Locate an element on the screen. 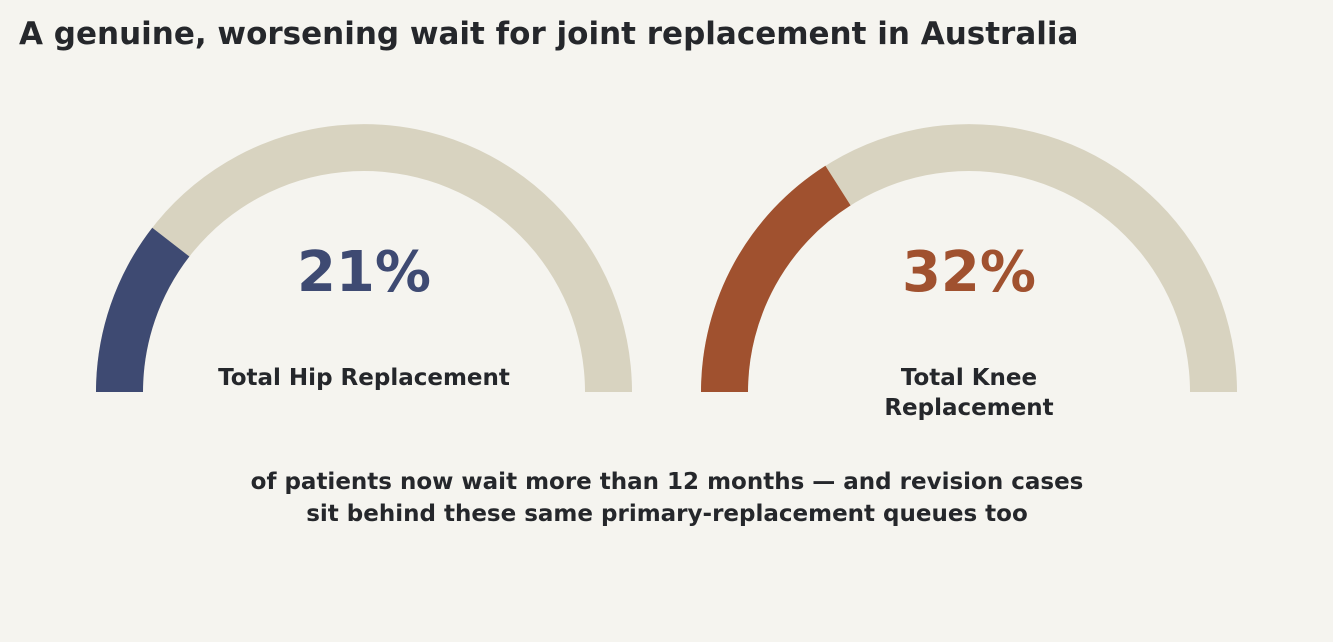 This screenshot has width=1333, height=642. gauge-knee-value: 32% is located at coordinates (969, 272).